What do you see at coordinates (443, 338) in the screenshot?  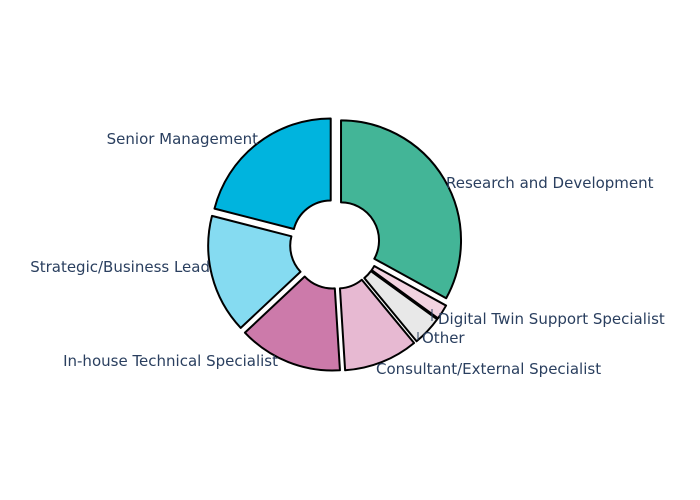 I see `label-other: Other` at bounding box center [443, 338].